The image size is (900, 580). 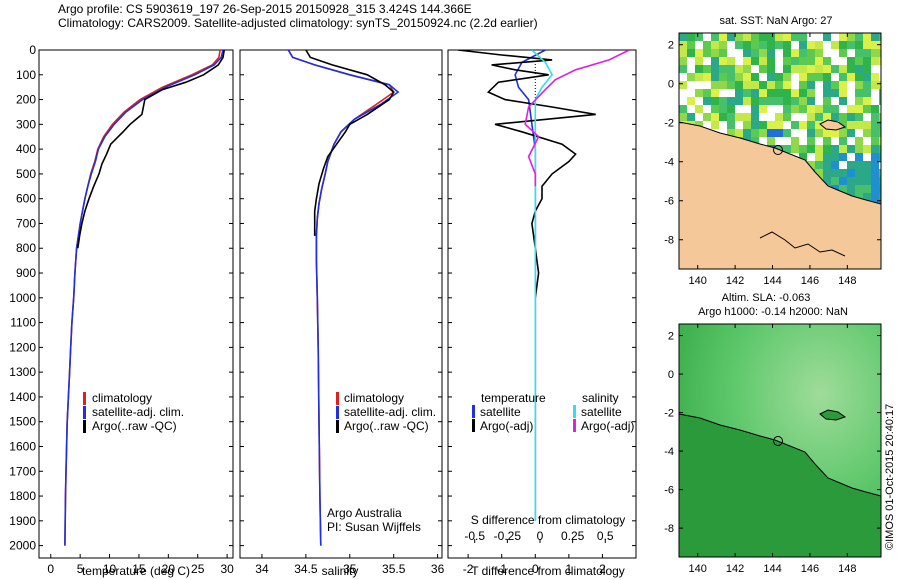 I want to click on legend-swatch-t-argo, so click(x=473, y=425).